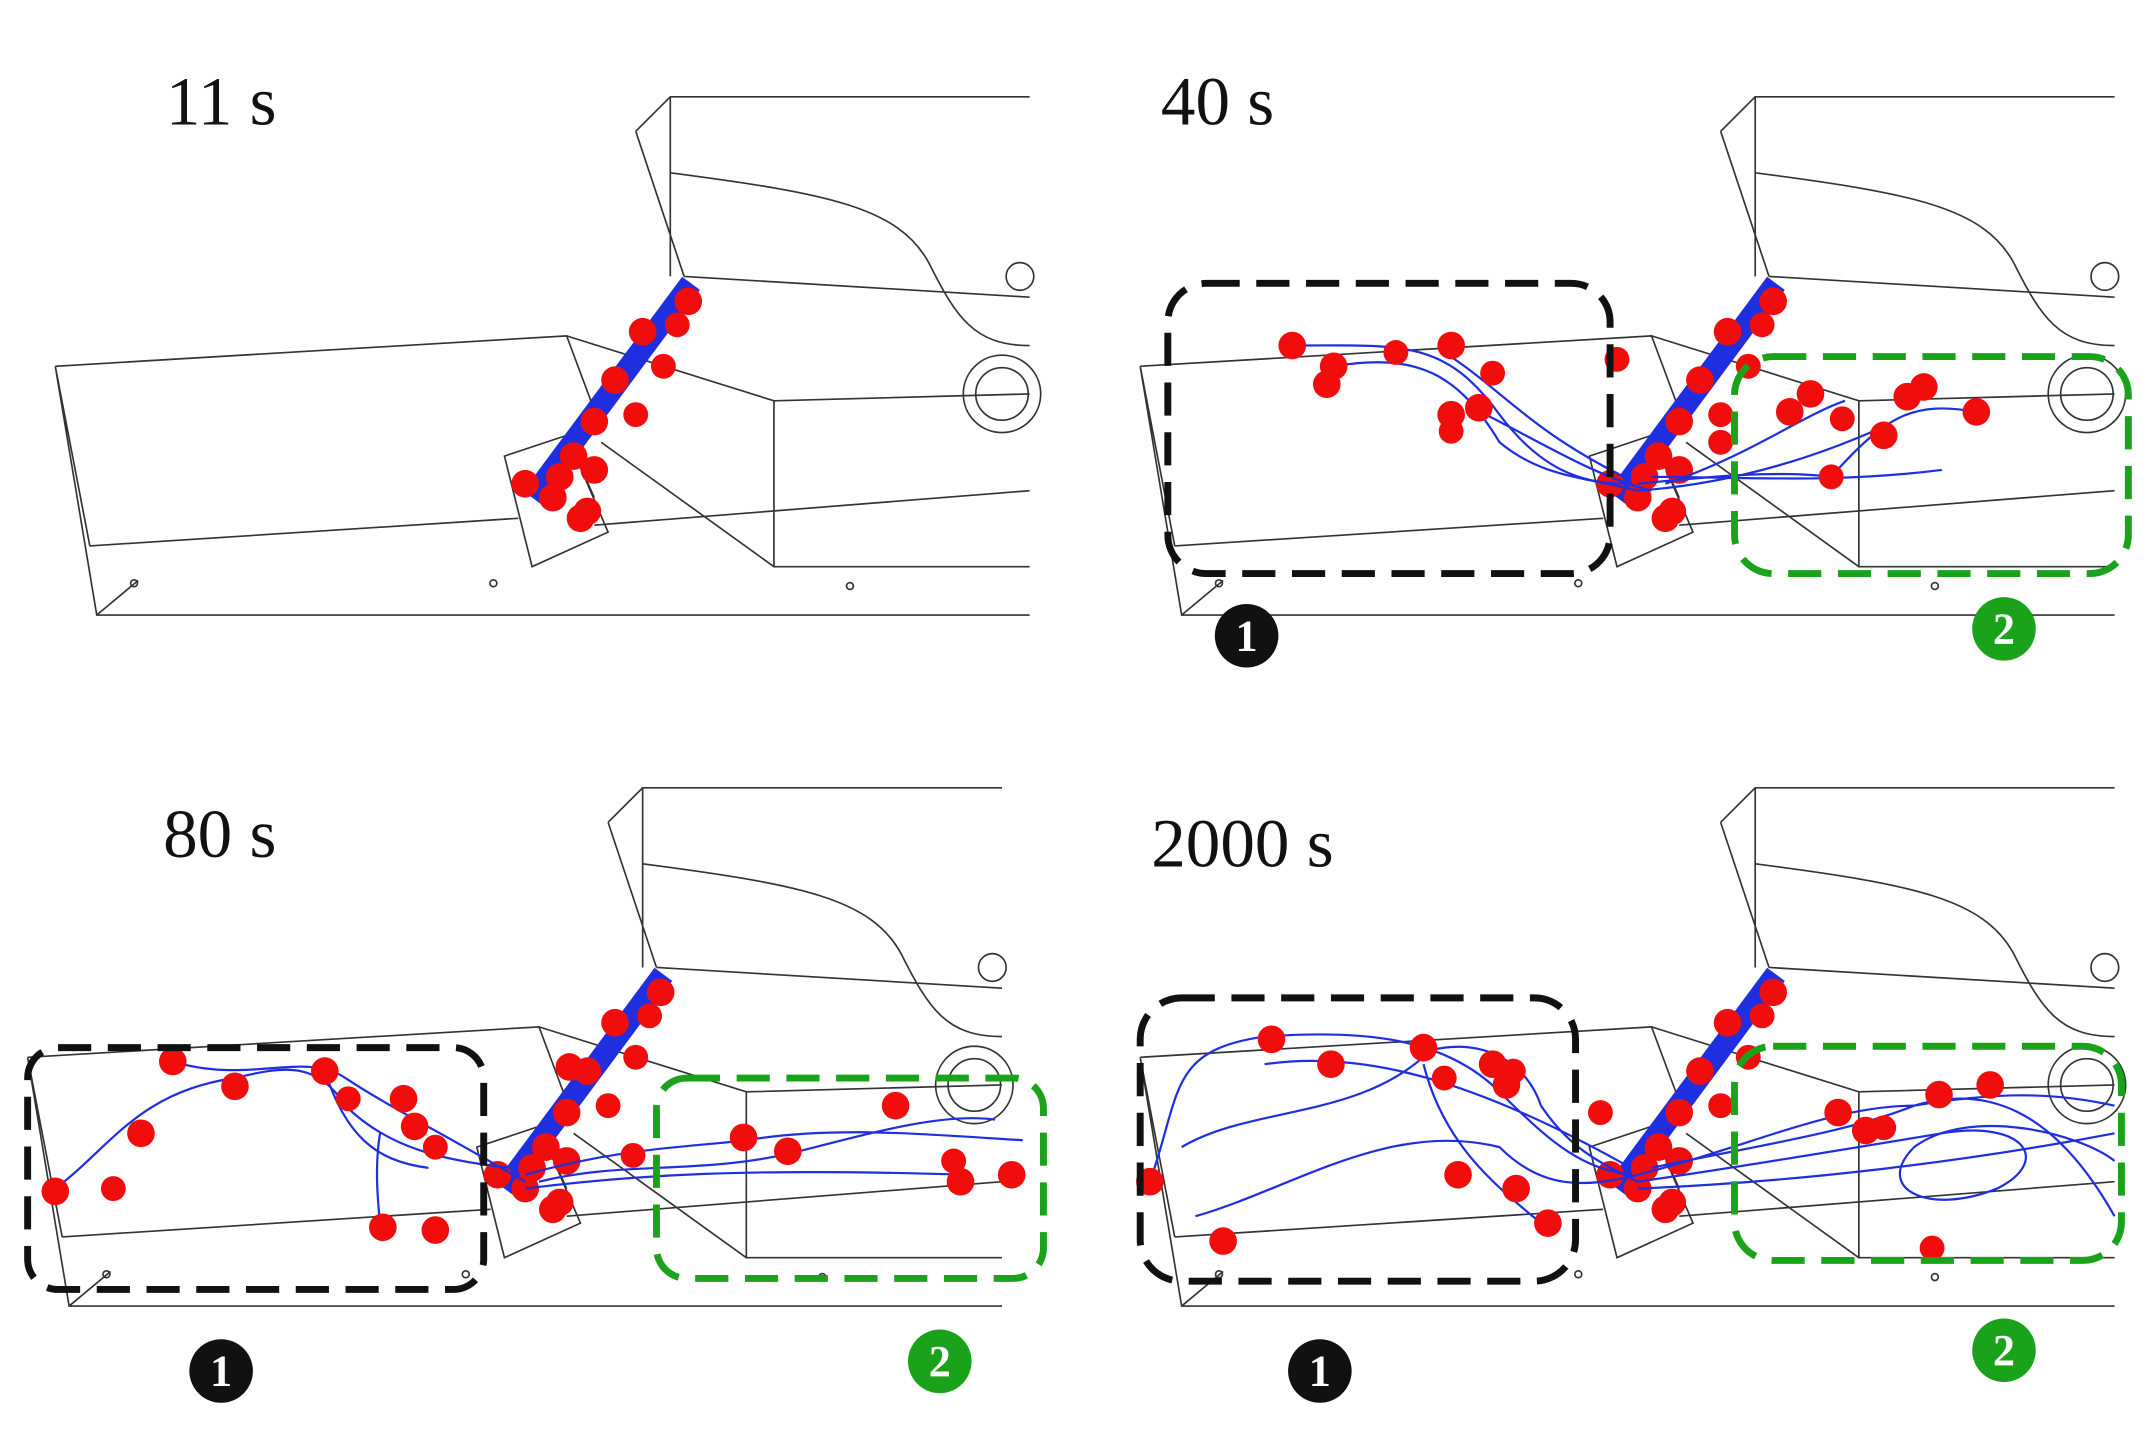 The height and width of the screenshot is (1436, 2156). What do you see at coordinates (221, 100) in the screenshot?
I see `time-label: 11 s` at bounding box center [221, 100].